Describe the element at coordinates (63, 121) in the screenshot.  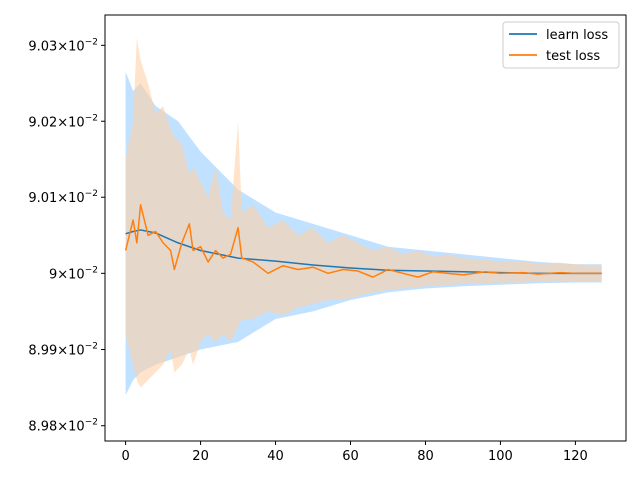
I see `y-tick-label: 9.02×10⁻²` at that location.